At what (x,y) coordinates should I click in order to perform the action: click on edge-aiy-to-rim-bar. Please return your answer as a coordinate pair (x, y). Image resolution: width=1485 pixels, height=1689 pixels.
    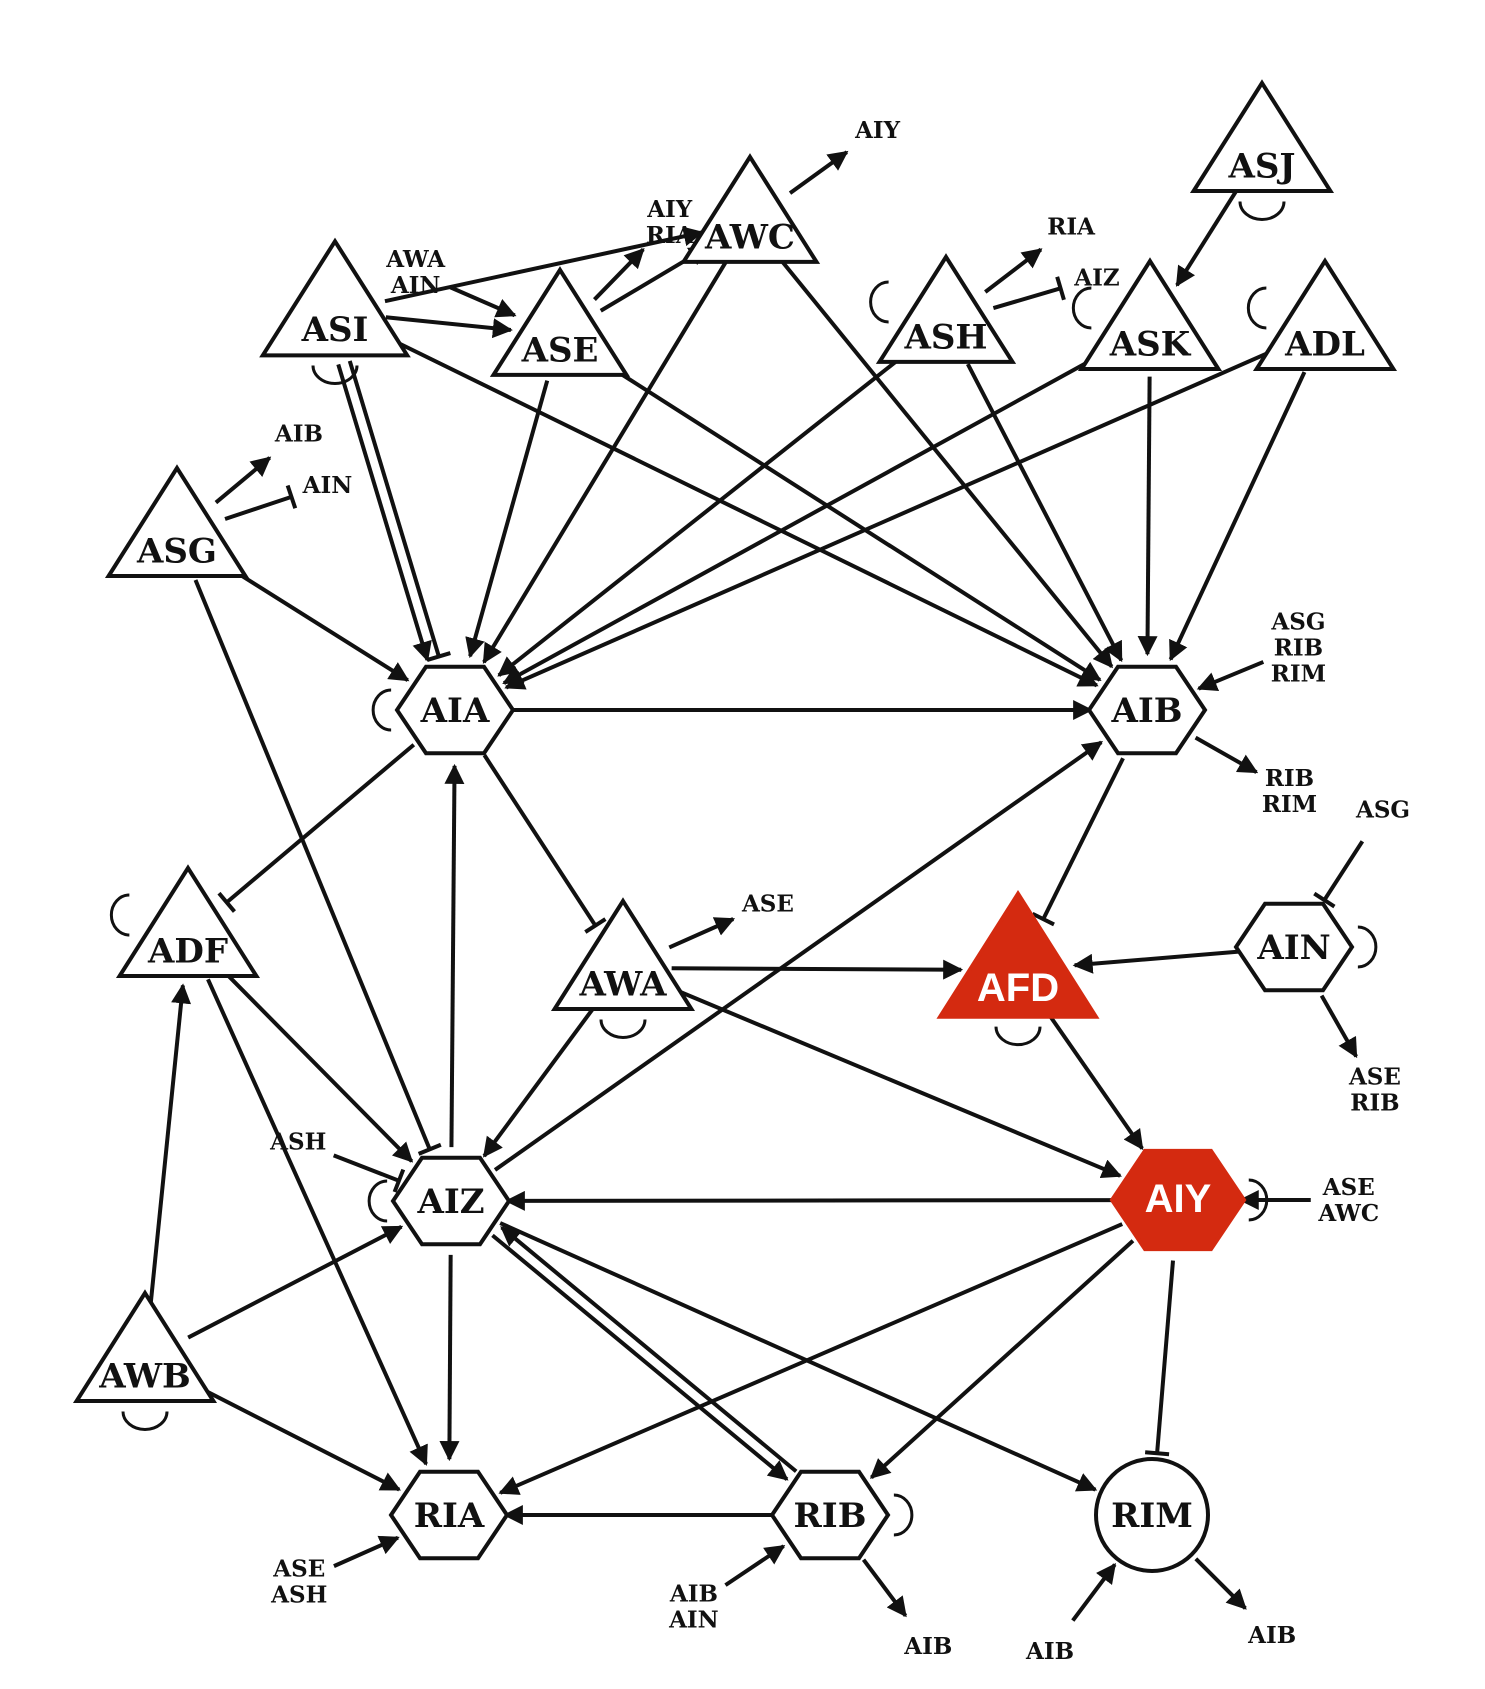
    Looking at the image, I should click on (1157, 1453).